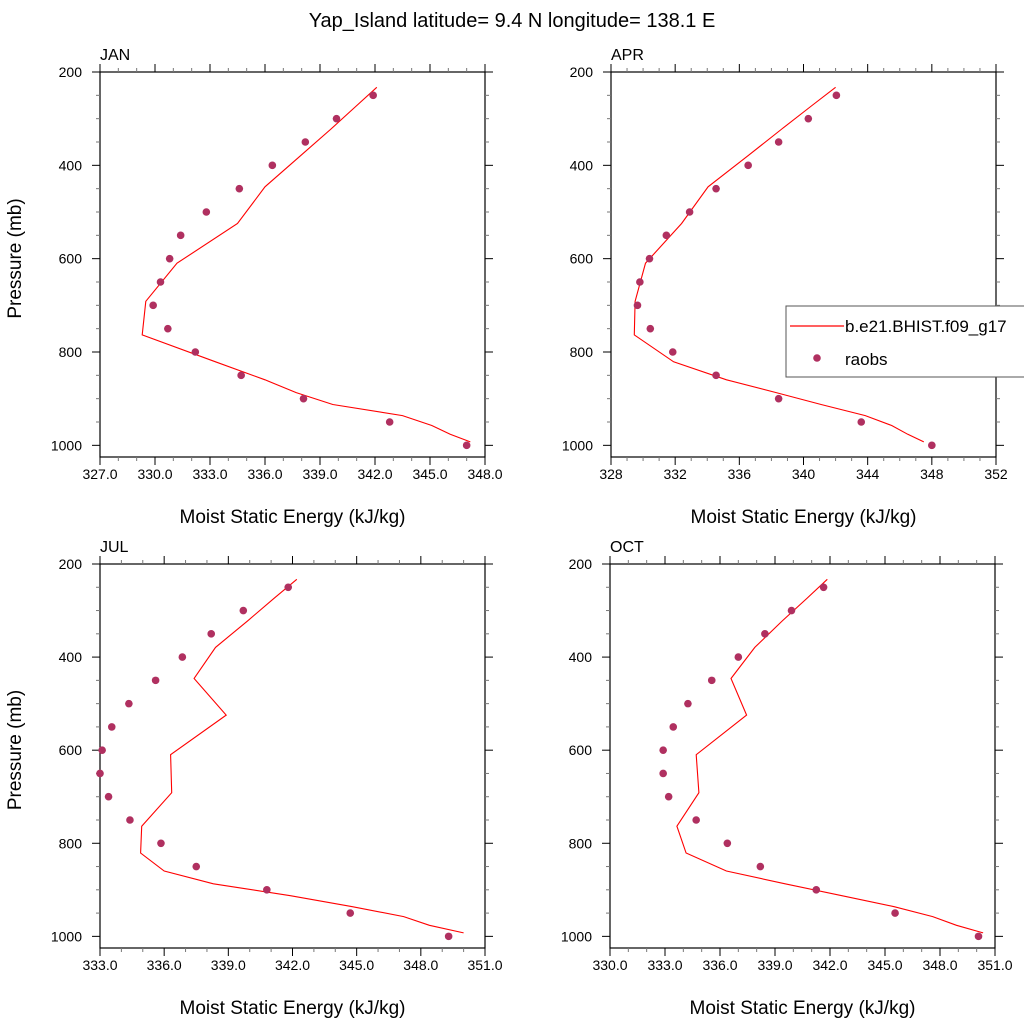  Describe the element at coordinates (804, 474) in the screenshot. I see `x-tick-label: 340` at that location.